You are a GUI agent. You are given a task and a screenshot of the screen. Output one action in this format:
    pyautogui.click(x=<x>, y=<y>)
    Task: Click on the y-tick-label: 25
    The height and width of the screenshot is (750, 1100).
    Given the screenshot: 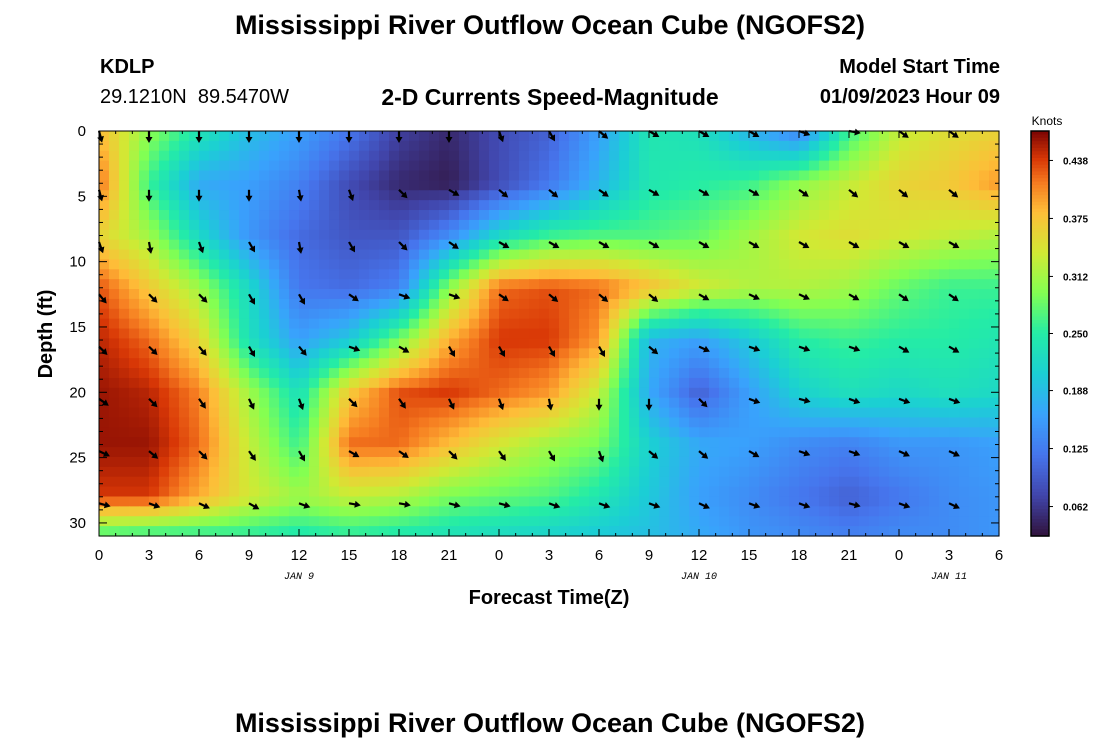 What is the action you would take?
    pyautogui.click(x=77, y=458)
    